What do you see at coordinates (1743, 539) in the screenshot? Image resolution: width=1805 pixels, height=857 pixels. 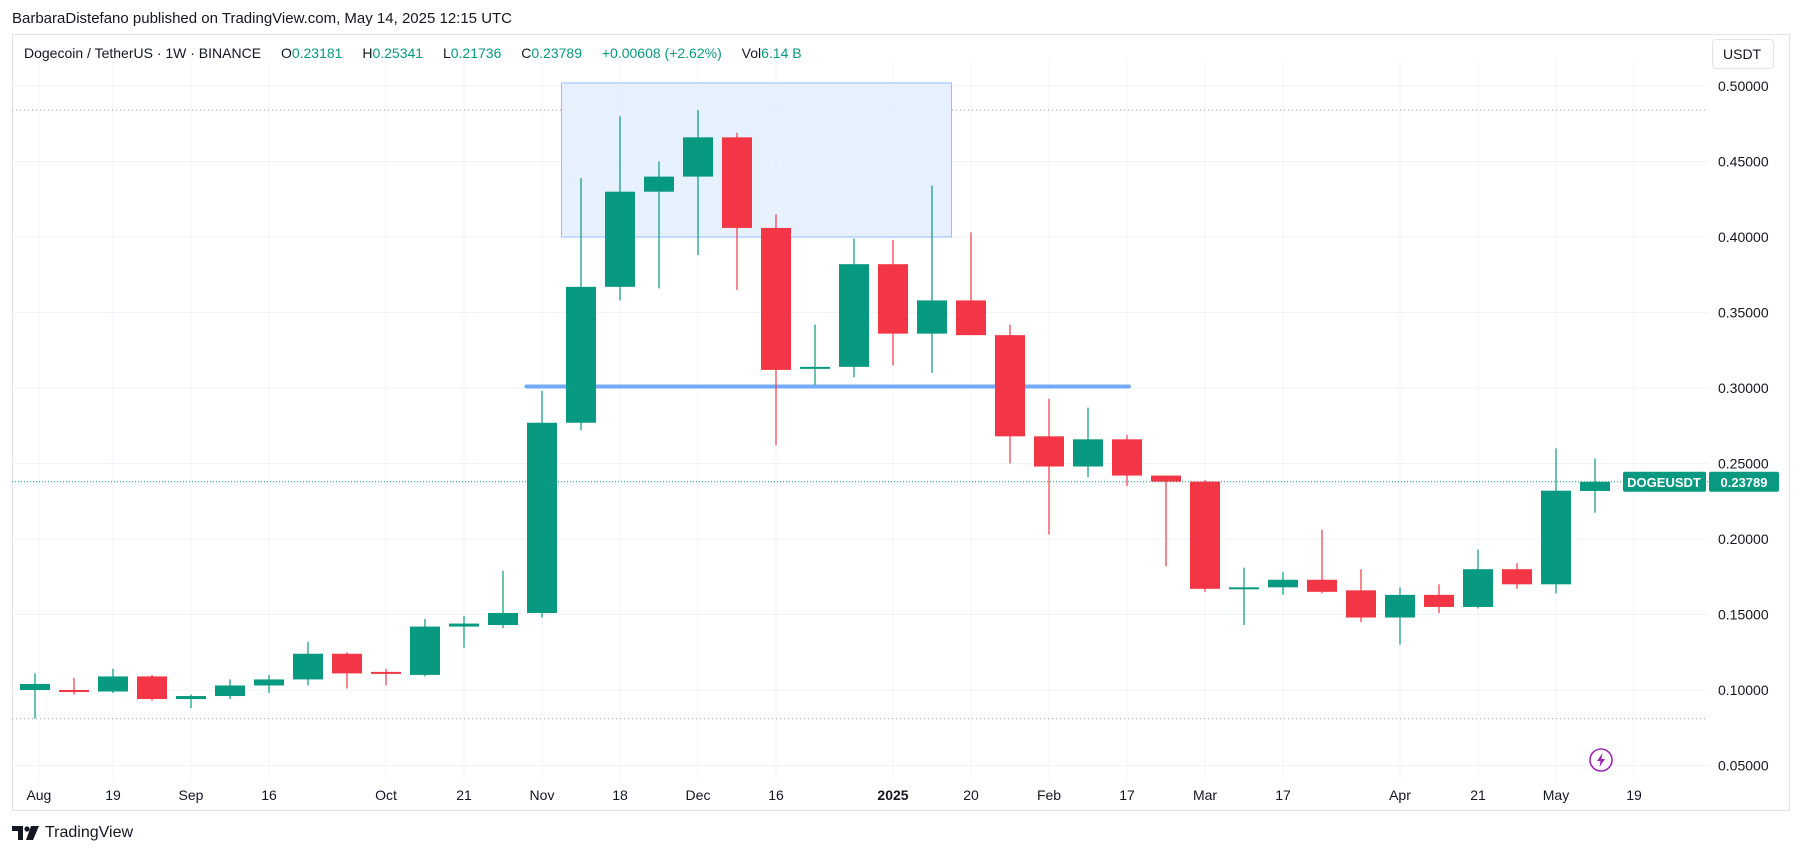 I see `y-tick-label: 0.20000` at bounding box center [1743, 539].